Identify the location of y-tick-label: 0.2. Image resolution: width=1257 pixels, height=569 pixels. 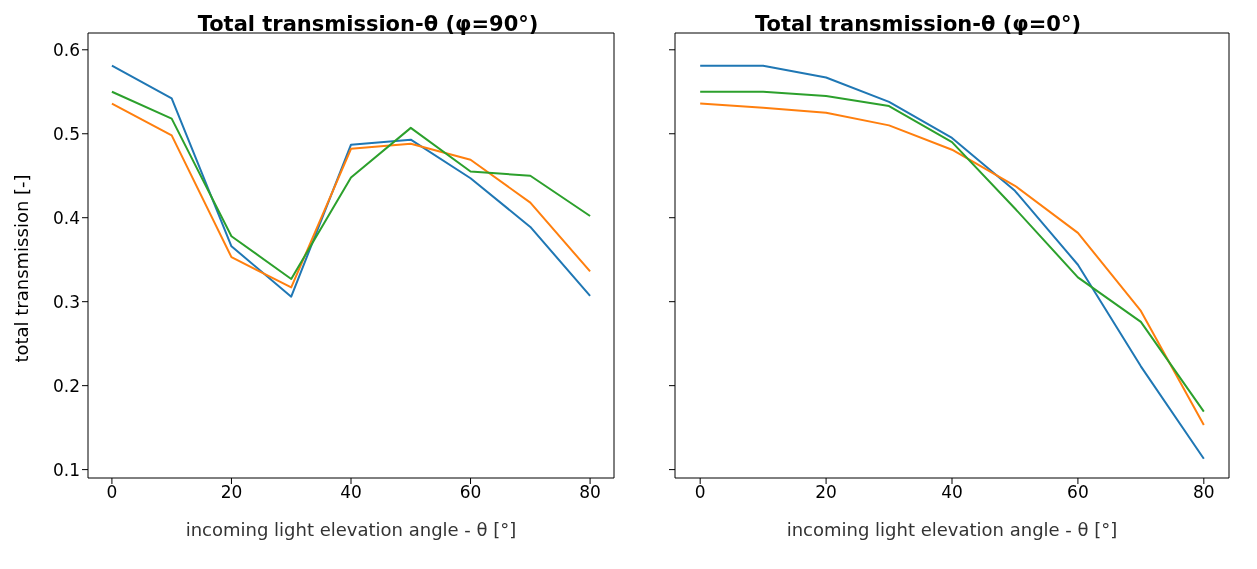
(66, 385).